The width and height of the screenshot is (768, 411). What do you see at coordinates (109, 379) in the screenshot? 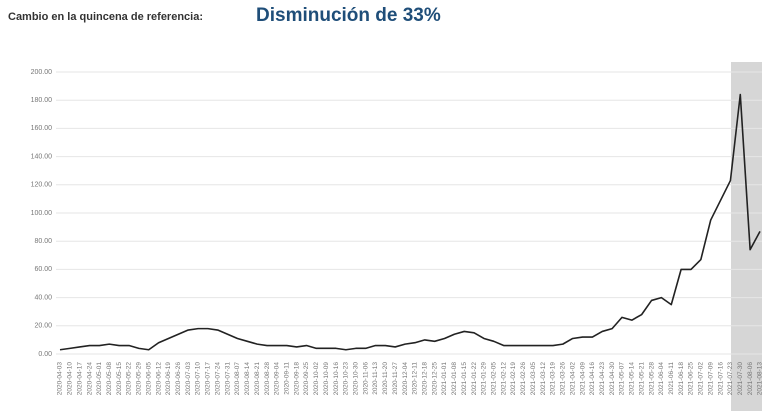
I see `x-tick-label: 2020-05-08` at bounding box center [109, 379].